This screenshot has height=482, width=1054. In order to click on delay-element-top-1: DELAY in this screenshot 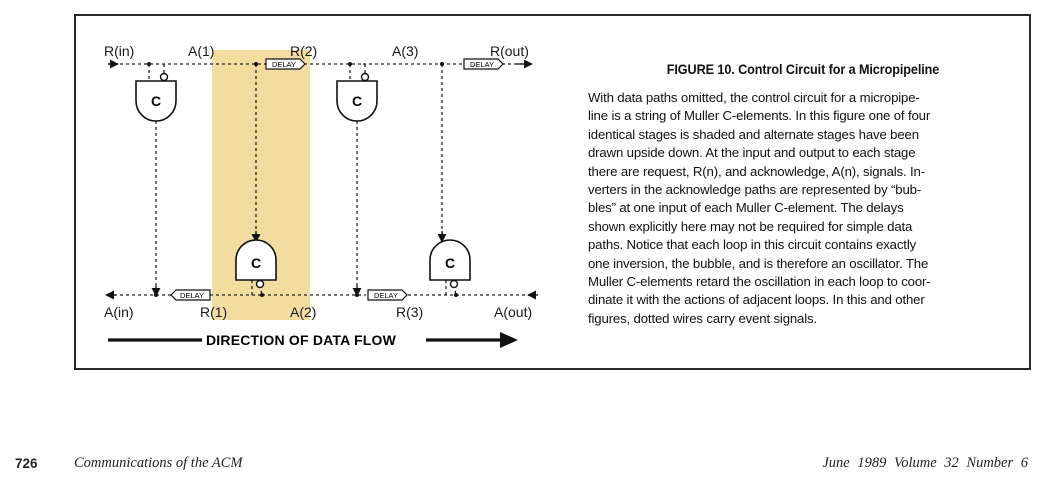, I will do `click(285, 64)`.